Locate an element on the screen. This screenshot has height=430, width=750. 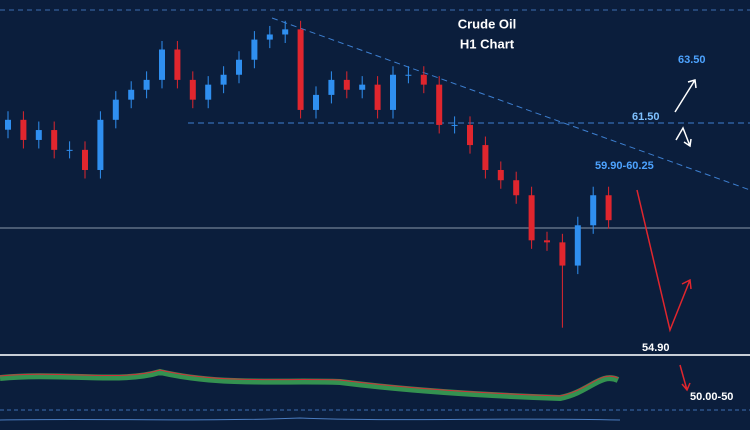
oscillator is located at coordinates (310, 419).